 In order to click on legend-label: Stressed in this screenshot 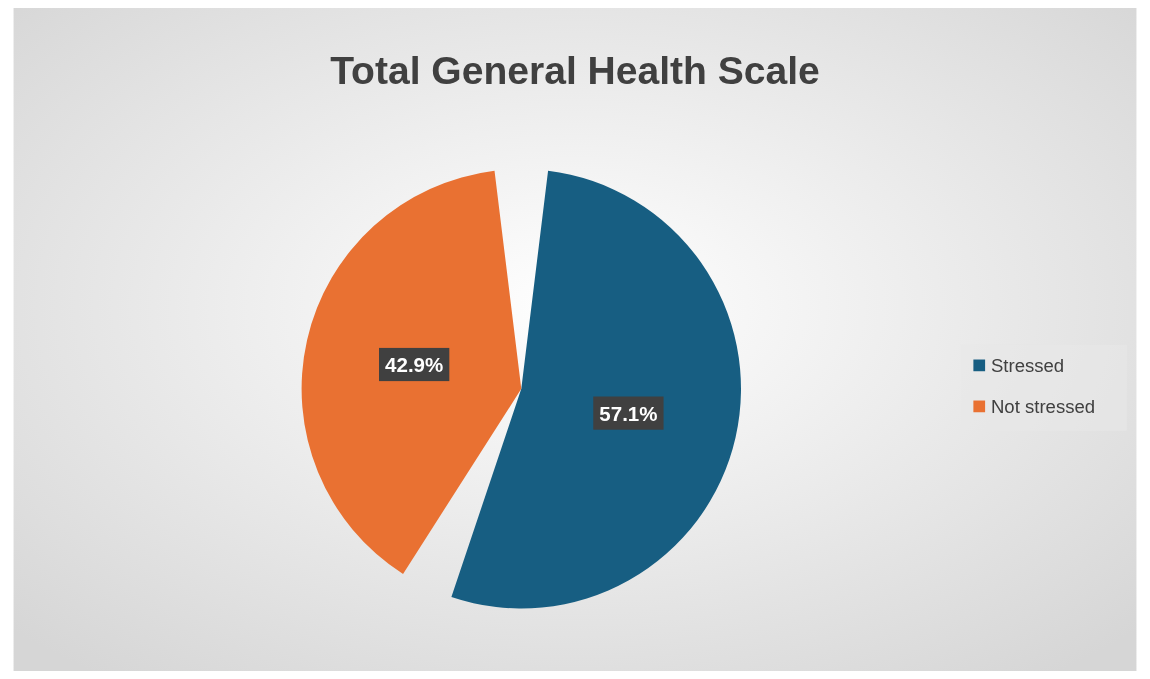, I will do `click(1027, 365)`.